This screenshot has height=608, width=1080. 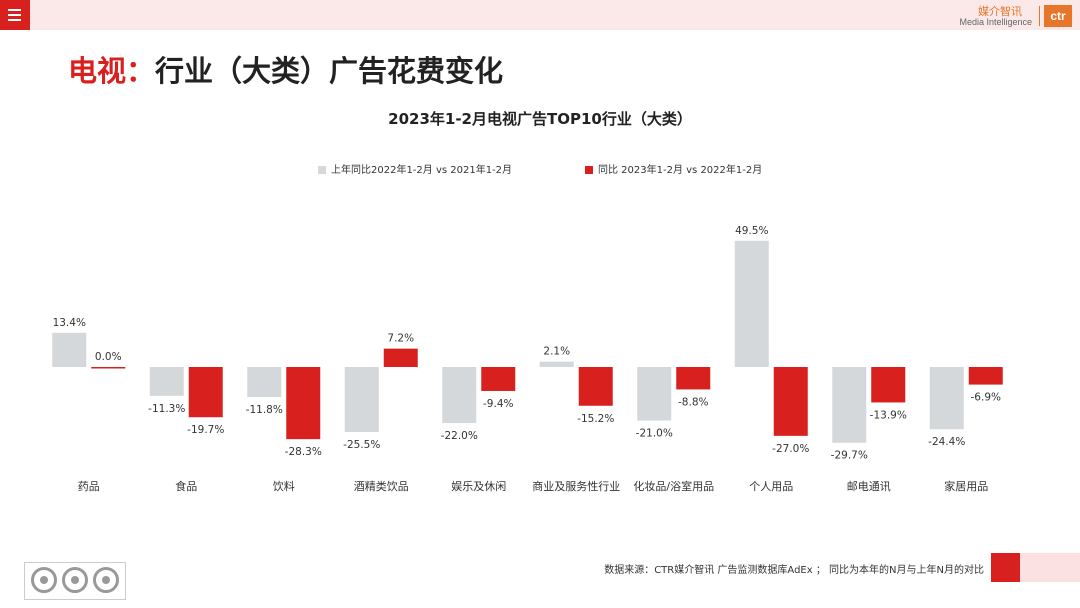 I want to click on data-label: -9.4%, so click(x=498, y=404).